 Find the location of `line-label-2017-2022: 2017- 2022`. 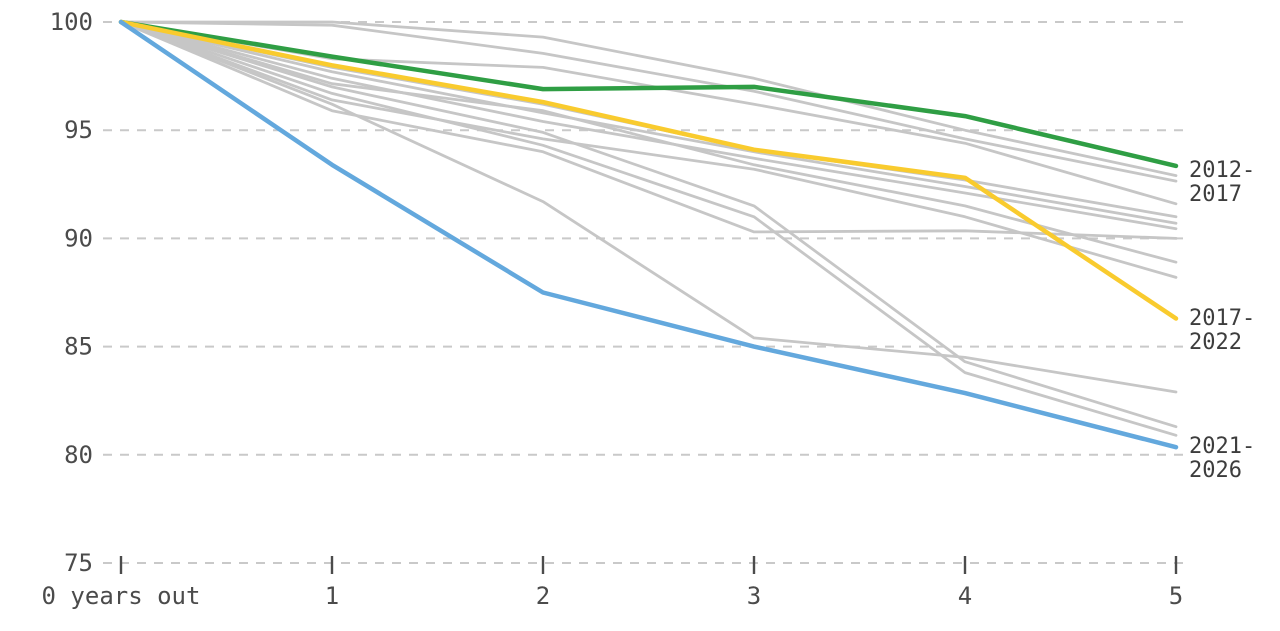

line-label-2017-2022: 2017- 2022 is located at coordinates (1234, 331).